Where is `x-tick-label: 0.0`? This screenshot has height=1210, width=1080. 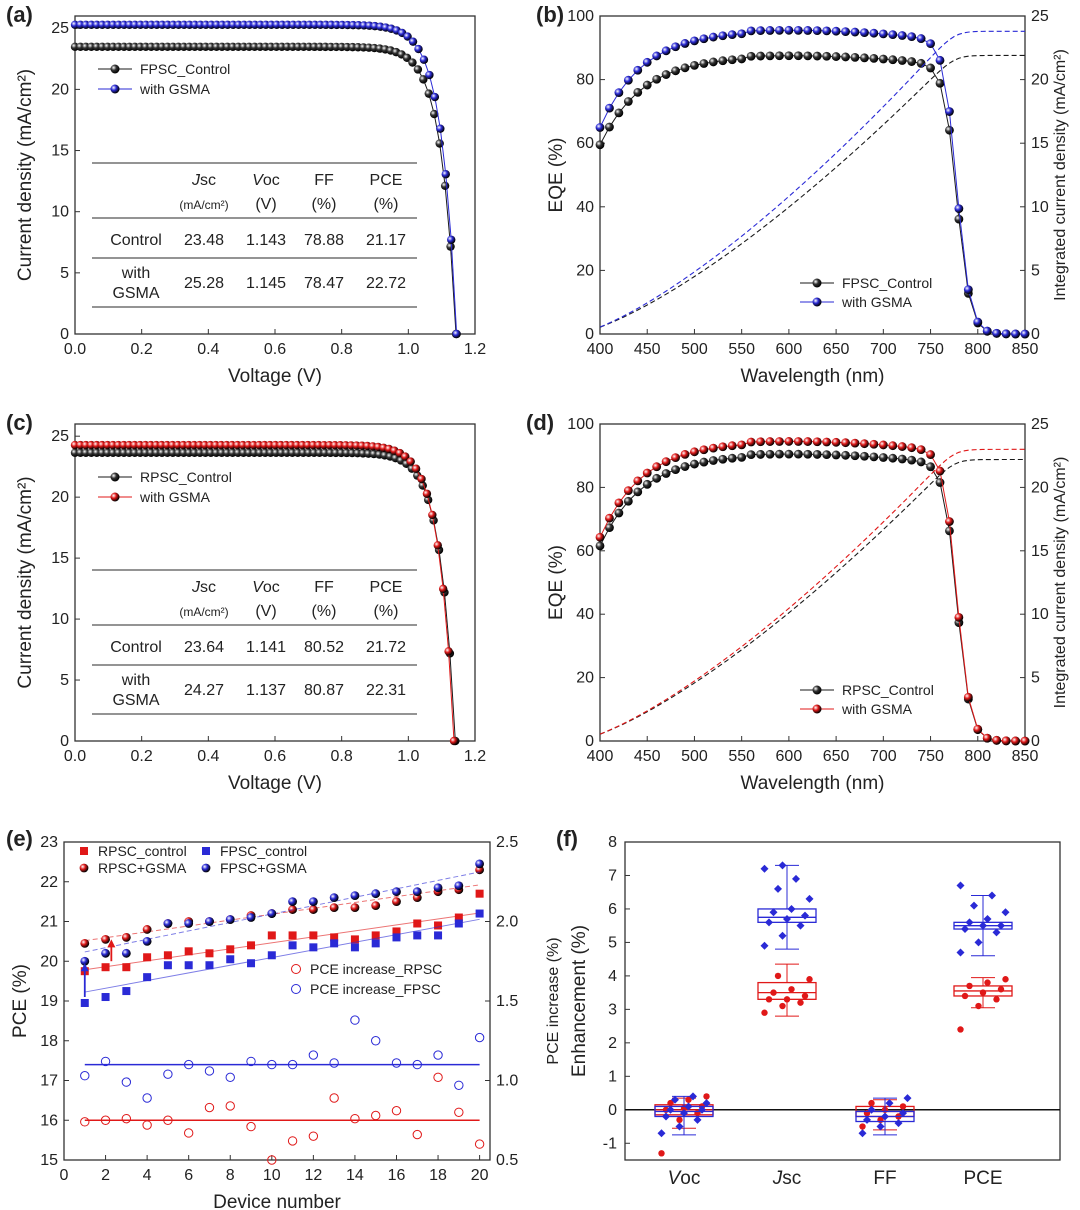 x-tick-label: 0.0 is located at coordinates (75, 349).